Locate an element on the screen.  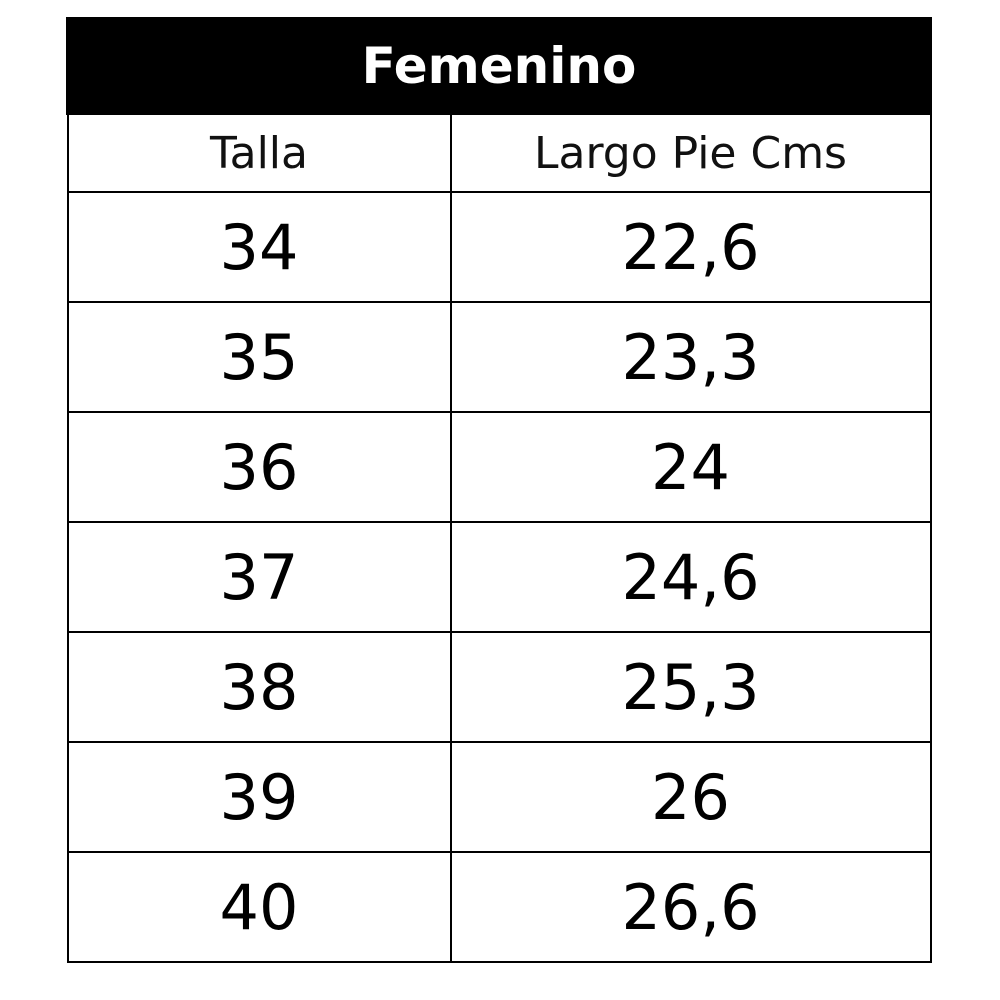
foot-length-cell: 26 is located at coordinates (690, 797).